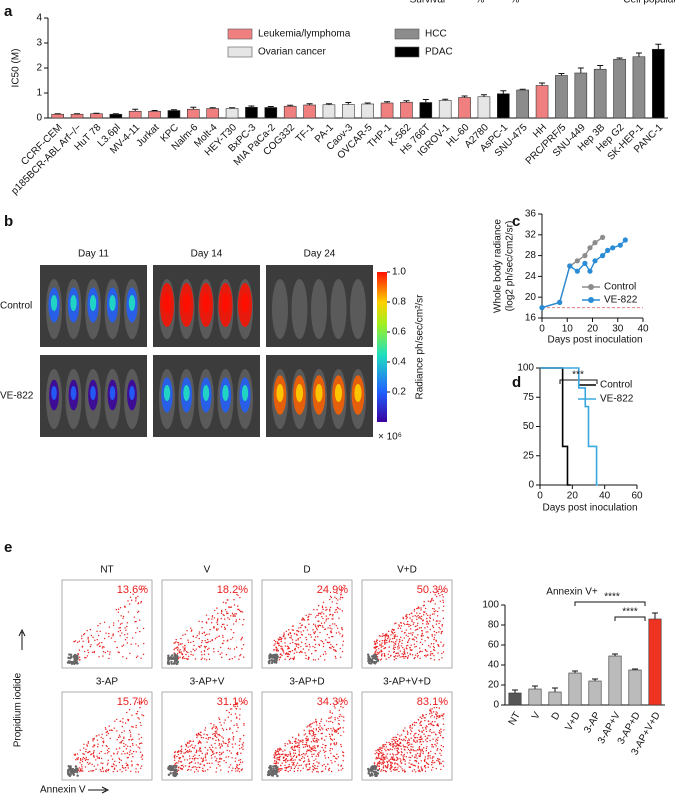 The width and height of the screenshot is (675, 799). Describe the element at coordinates (572, 721) in the screenshot. I see `x-tick-label: V+D` at that location.